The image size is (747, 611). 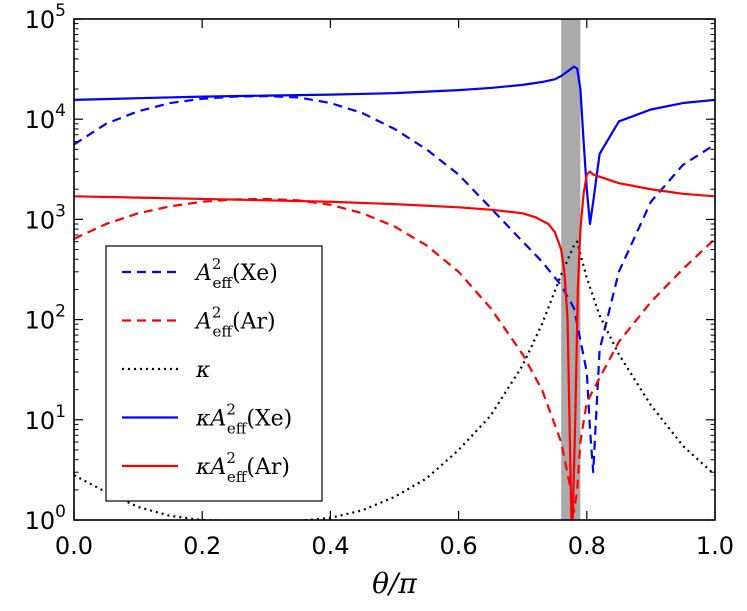 What do you see at coordinates (235, 322) in the screenshot?
I see `legend-label-1: A2 eff(Ar)` at bounding box center [235, 322].